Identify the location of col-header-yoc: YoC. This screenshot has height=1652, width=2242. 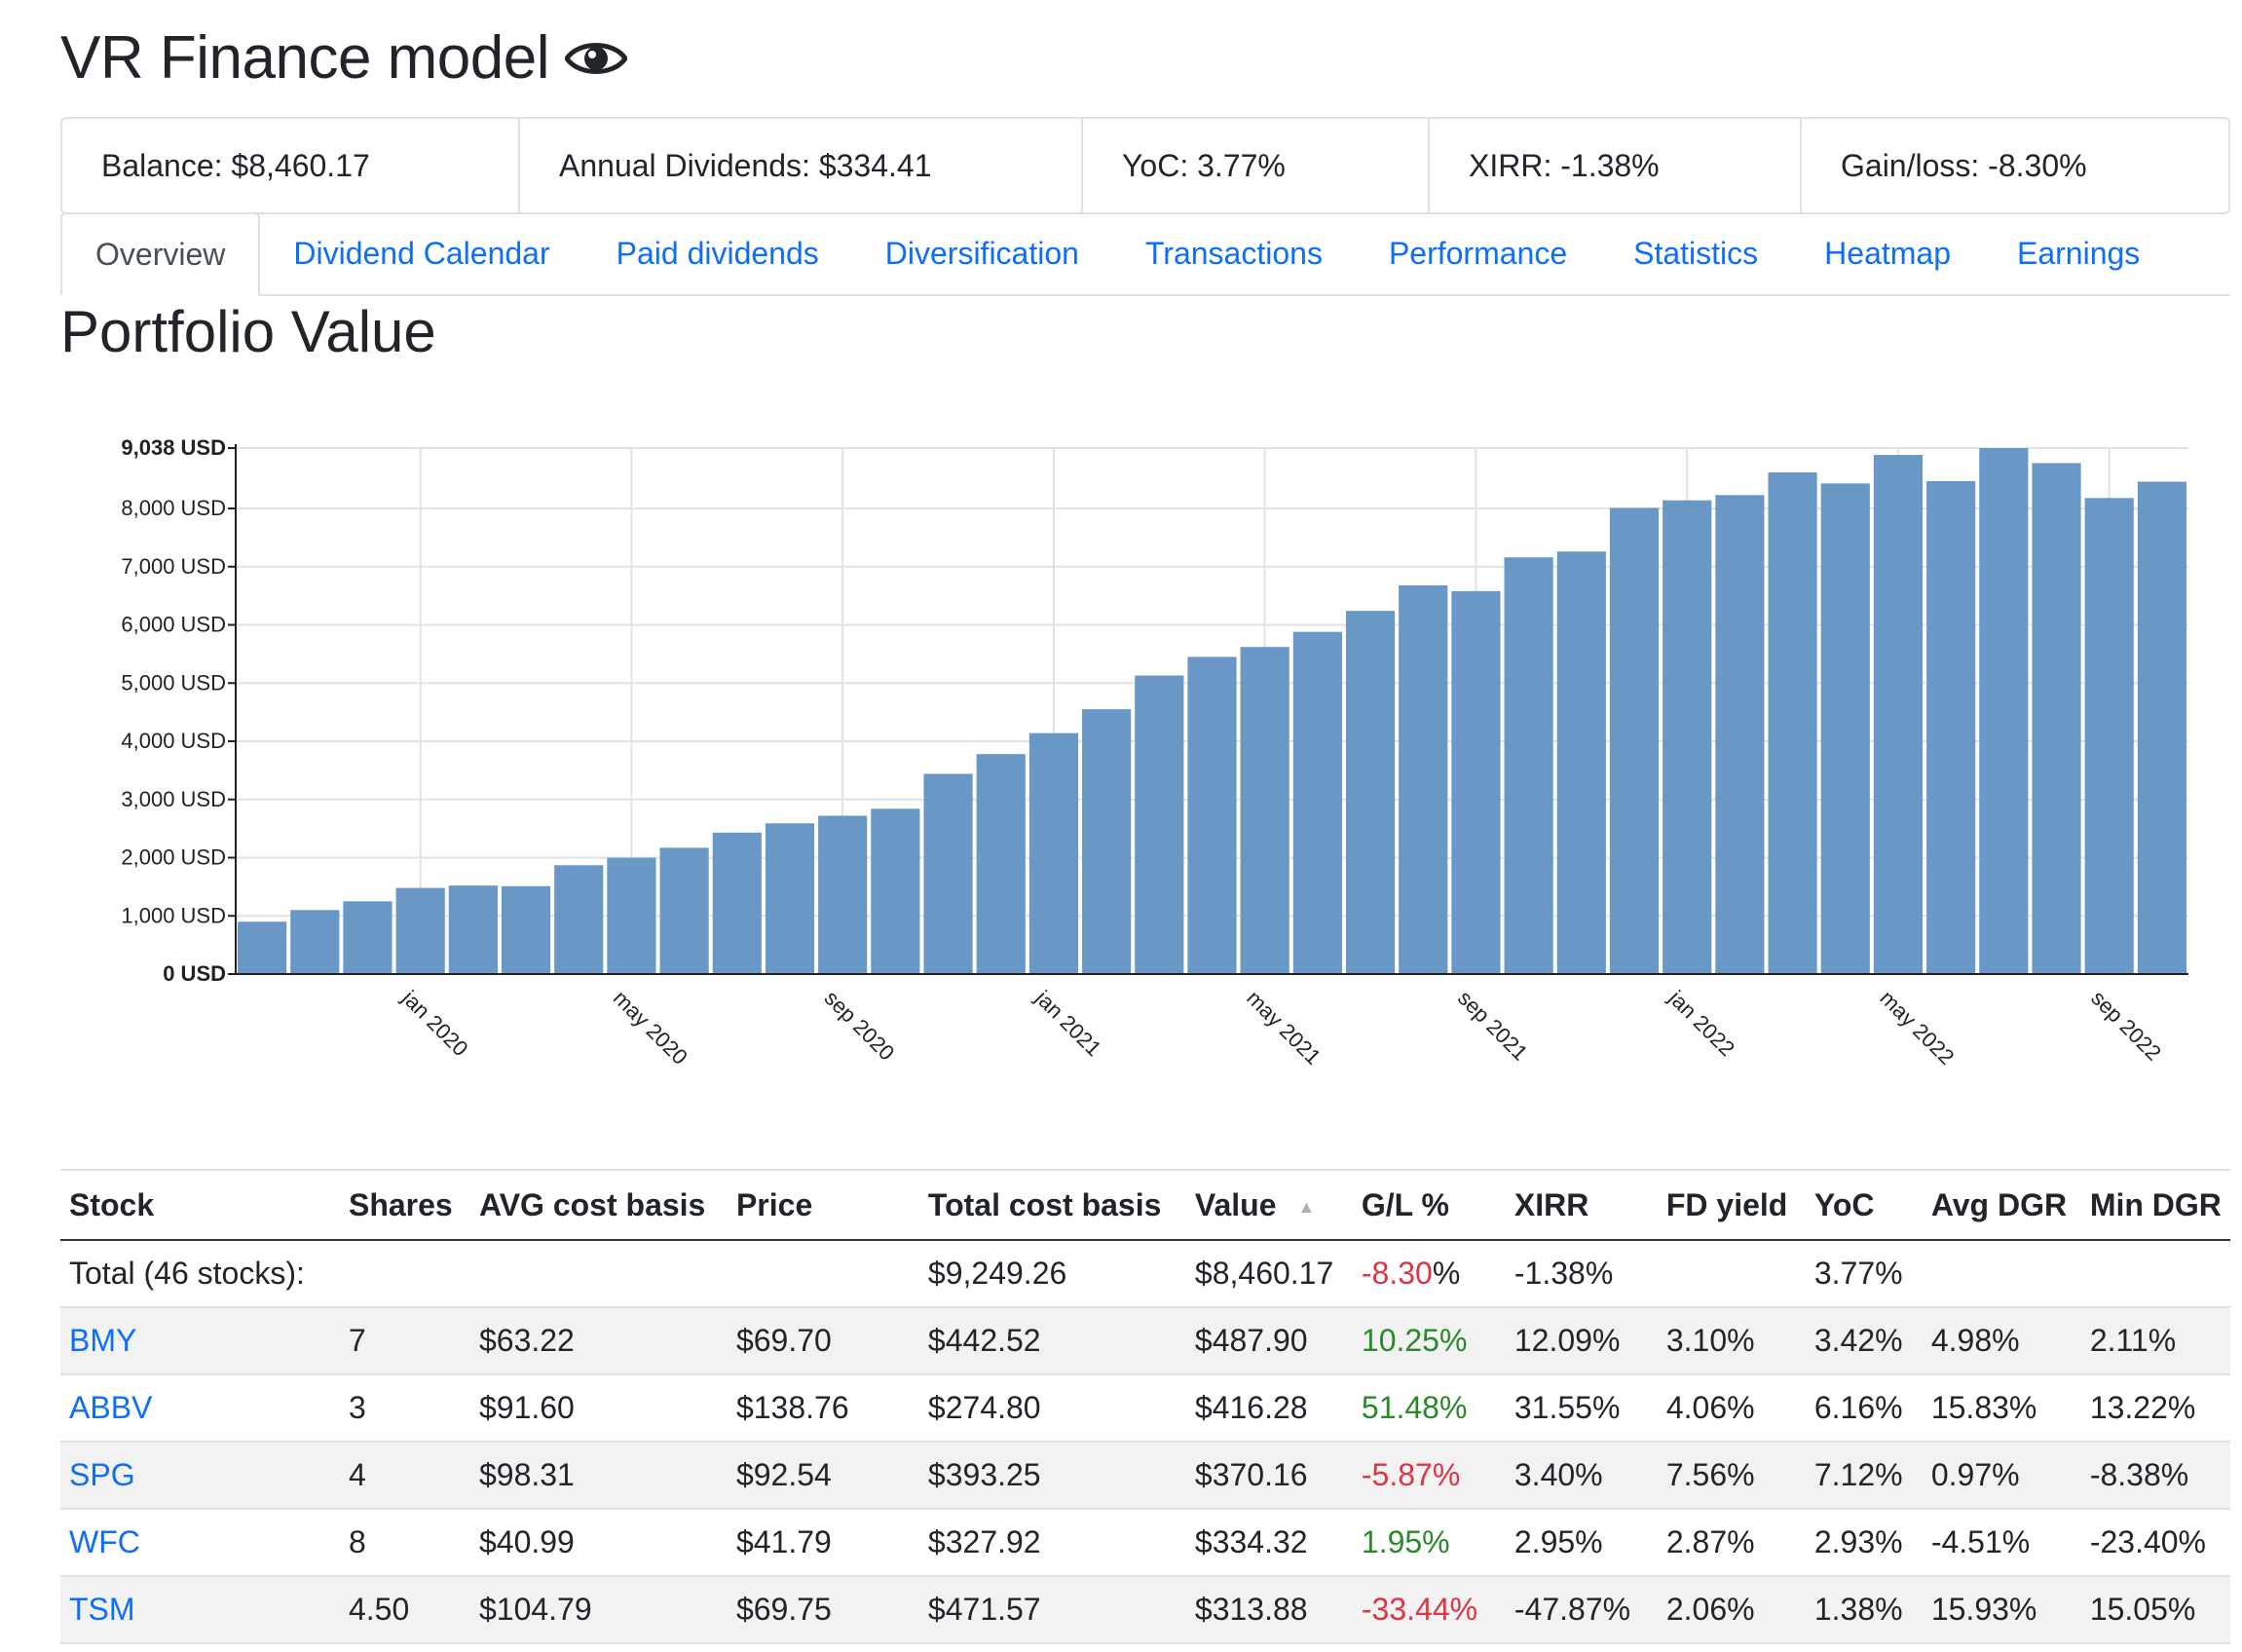
(1864, 1205).